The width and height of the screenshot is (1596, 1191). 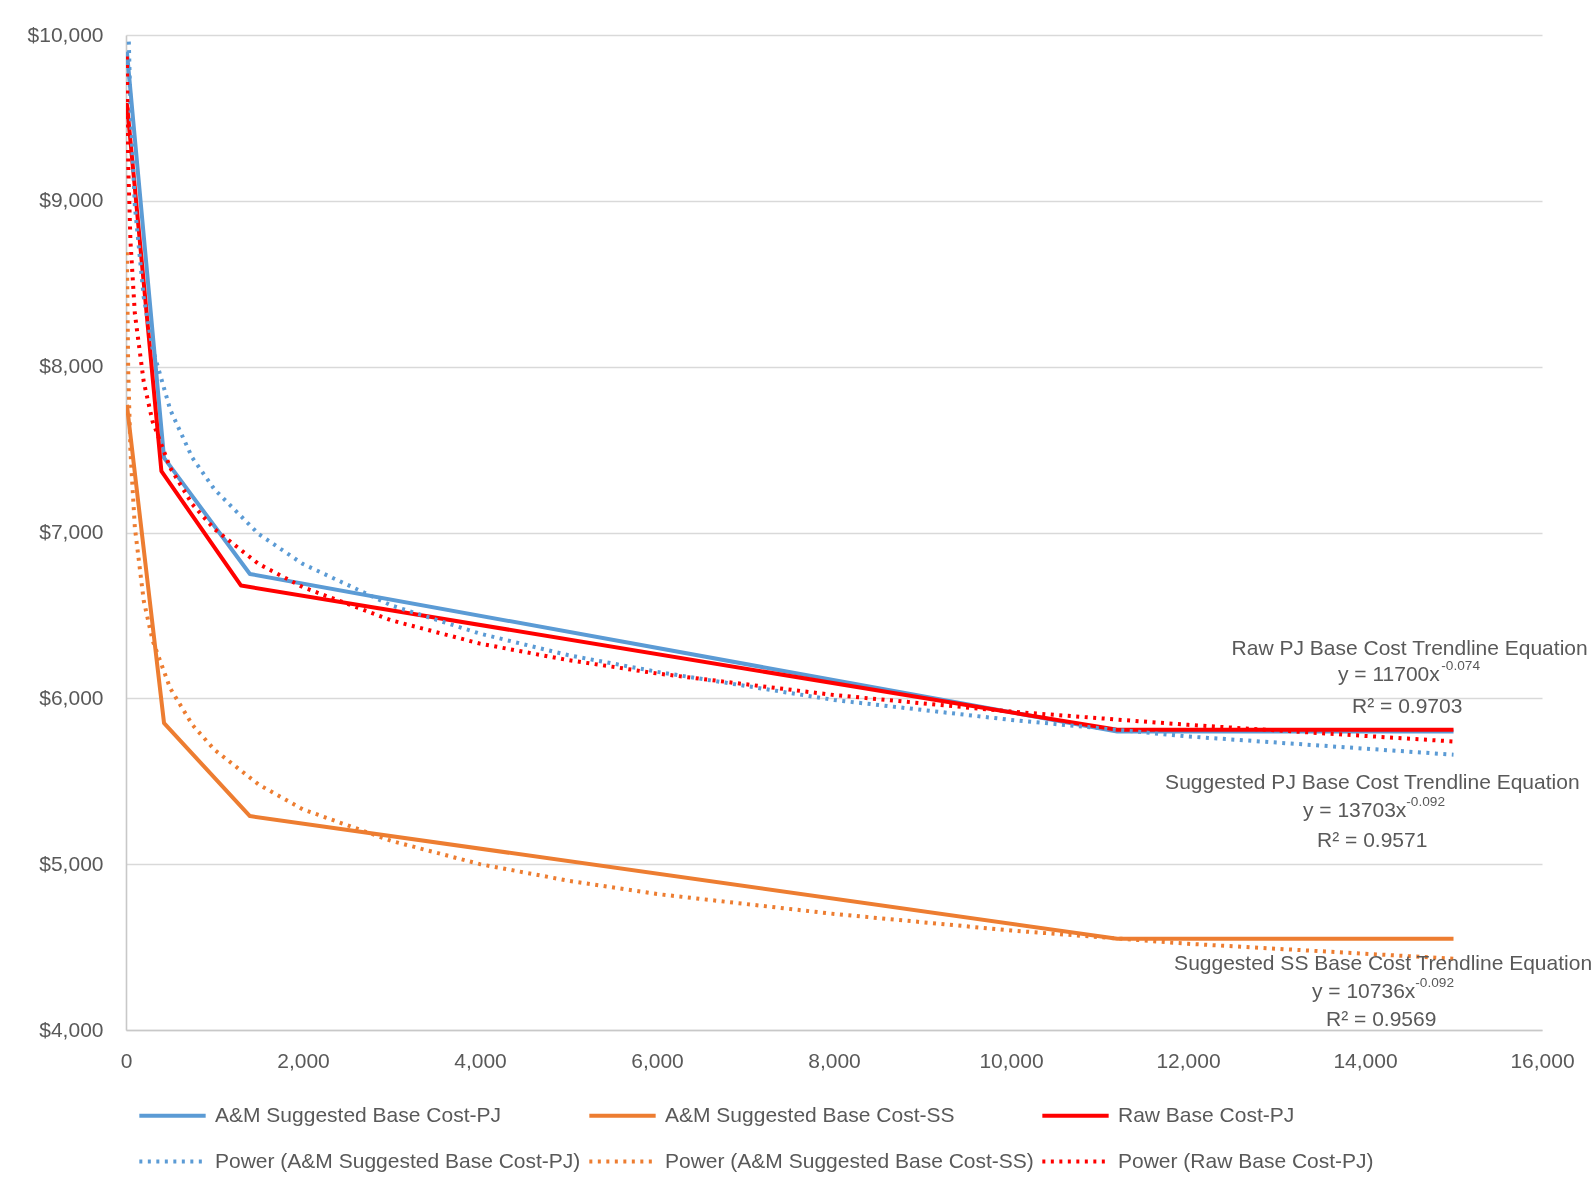 I want to click on y-tick-label: $9,000, so click(x=71, y=200).